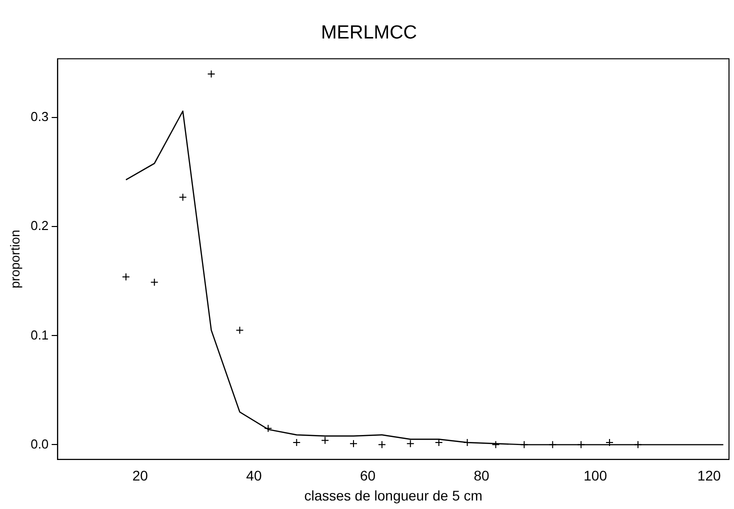 Image resolution: width=734 pixels, height=509 pixels. I want to click on y-axis-title: proportion, so click(14, 259).